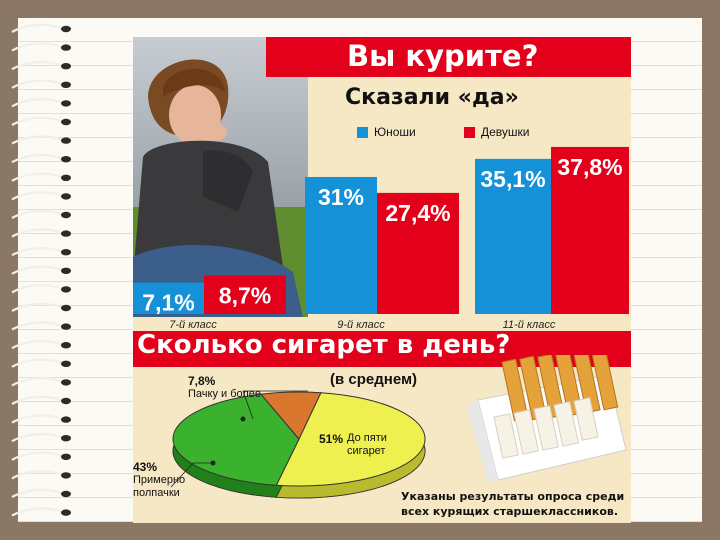  I want to click on category-label-1: 9-й класс, so click(361, 325).